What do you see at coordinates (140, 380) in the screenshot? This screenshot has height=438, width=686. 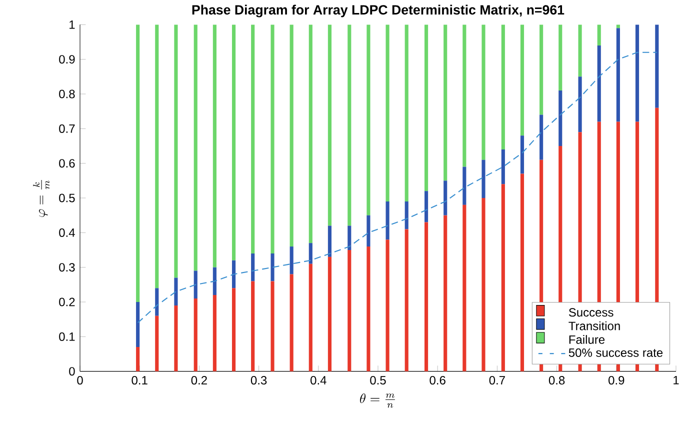 I see `x-tick-label: 0.1` at bounding box center [140, 380].